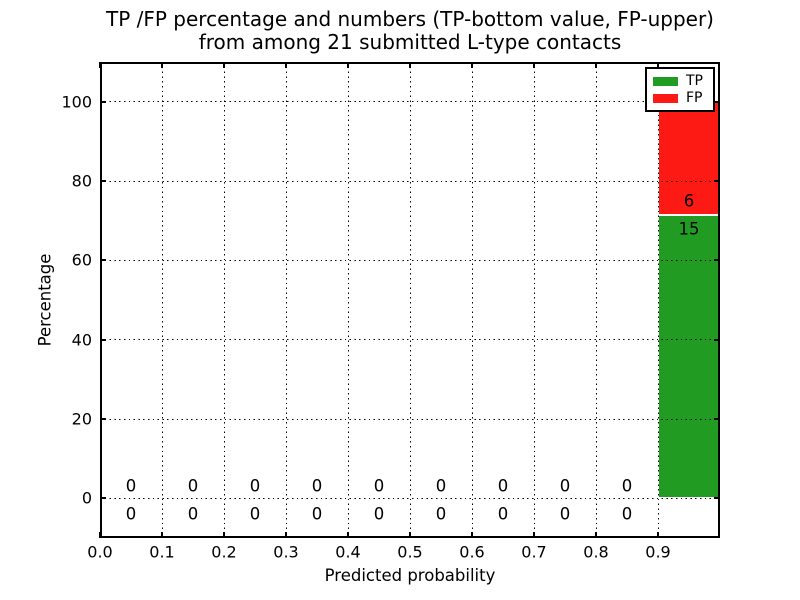  What do you see at coordinates (689, 357) in the screenshot?
I see `bar-segment-tp` at bounding box center [689, 357].